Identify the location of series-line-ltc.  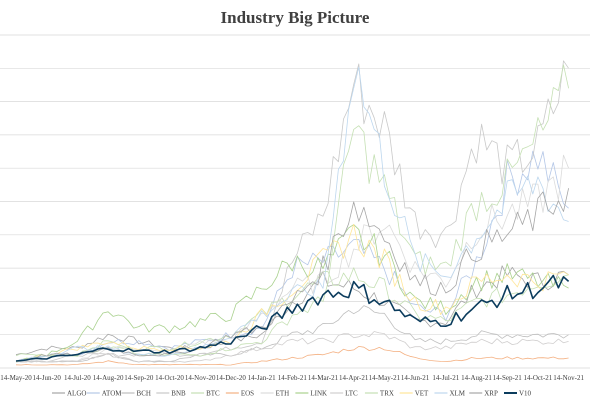
(292, 347).